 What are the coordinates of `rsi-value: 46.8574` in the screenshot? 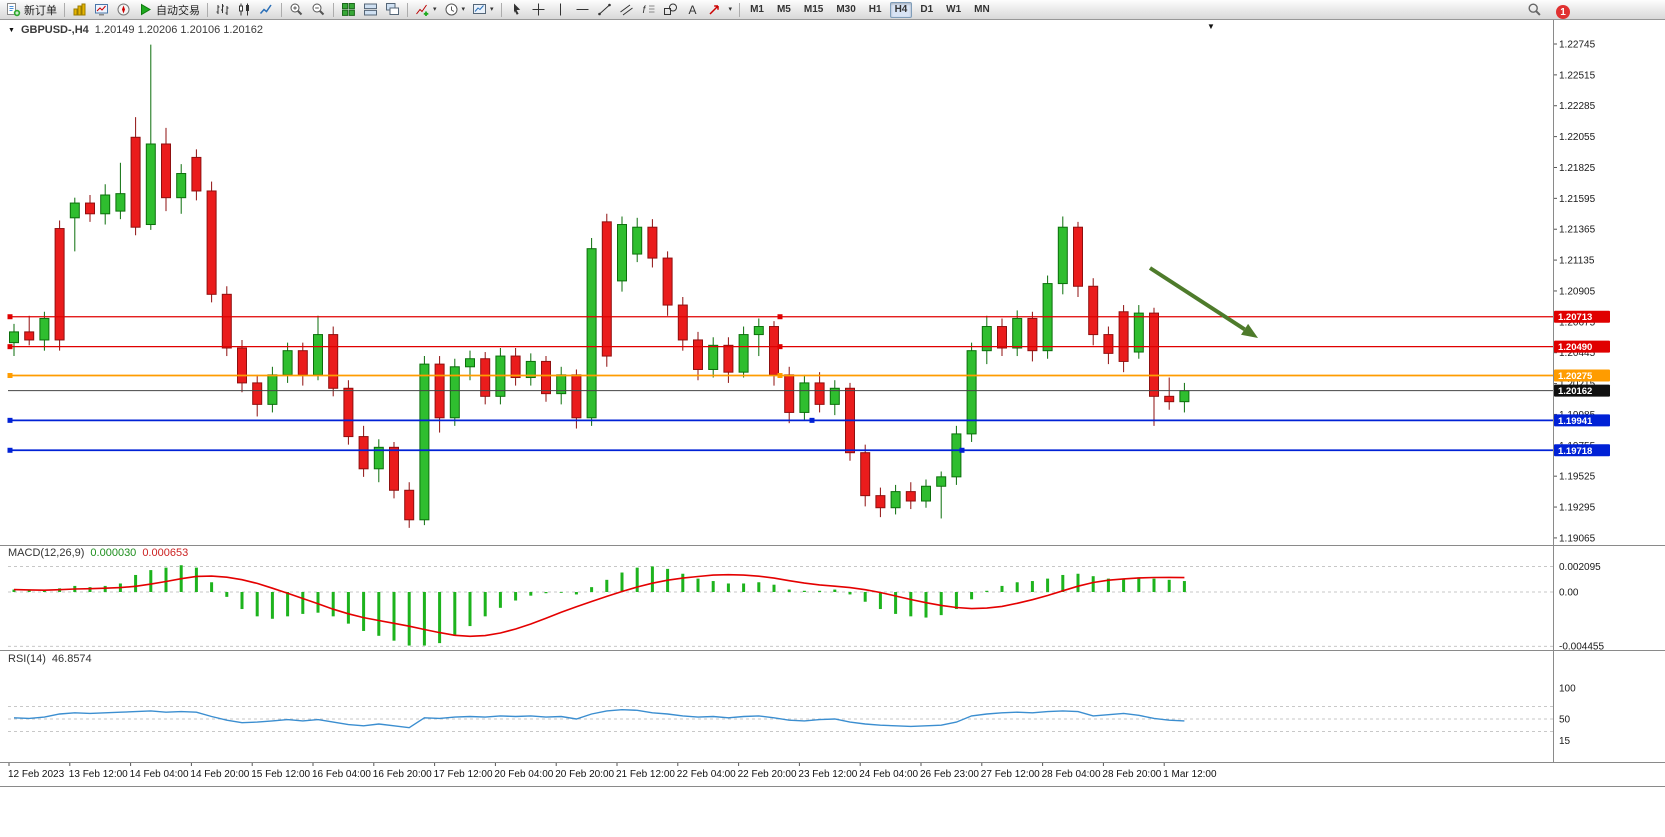 It's located at (71, 659).